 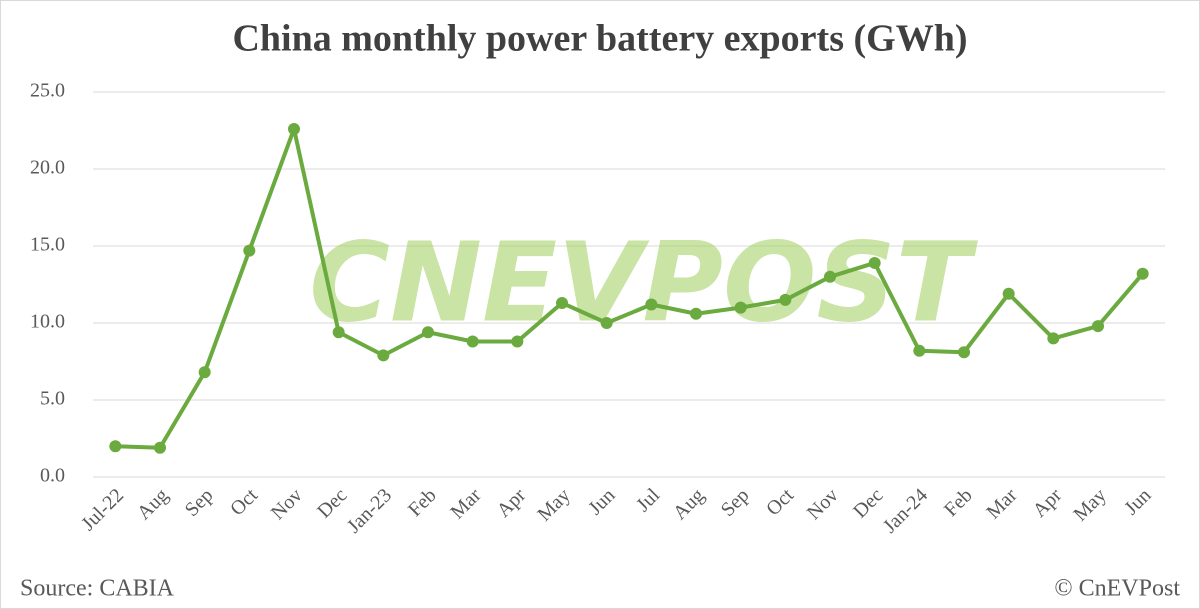 What do you see at coordinates (47, 245) in the screenshot?
I see `y-tick-label: 15.0` at bounding box center [47, 245].